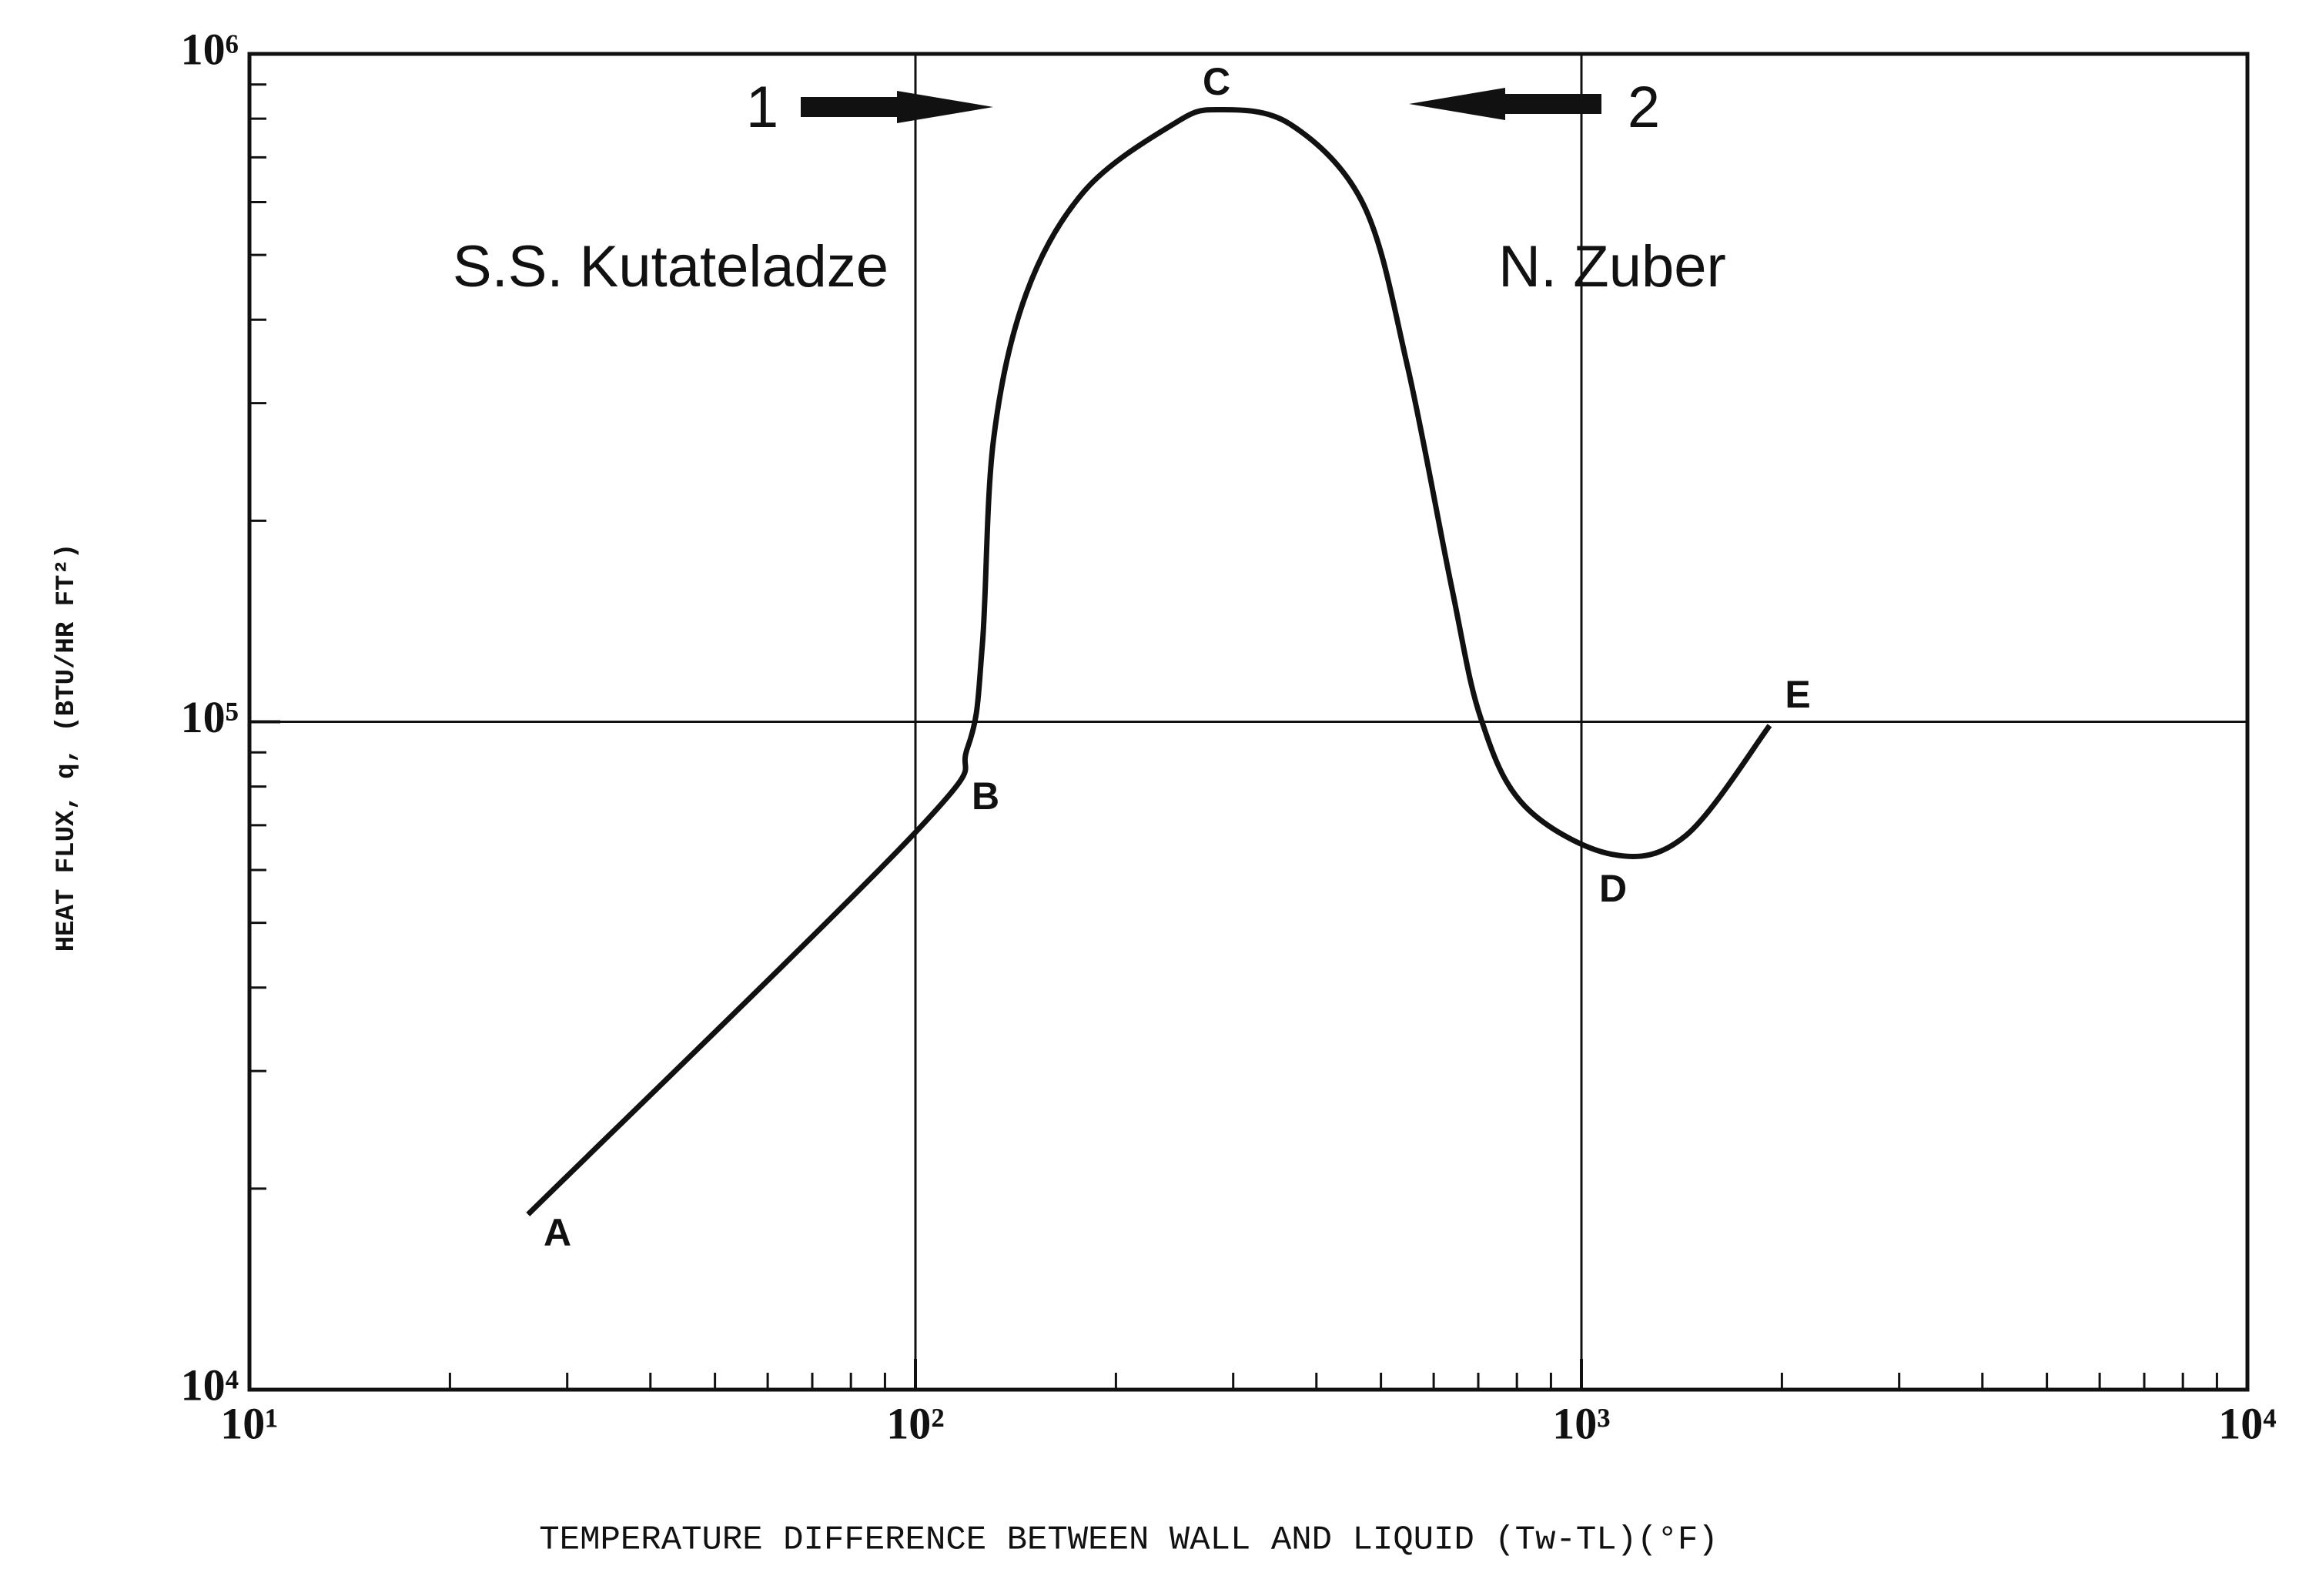  Describe the element at coordinates (762, 108) in the screenshot. I see `arrow-label: 1` at that location.